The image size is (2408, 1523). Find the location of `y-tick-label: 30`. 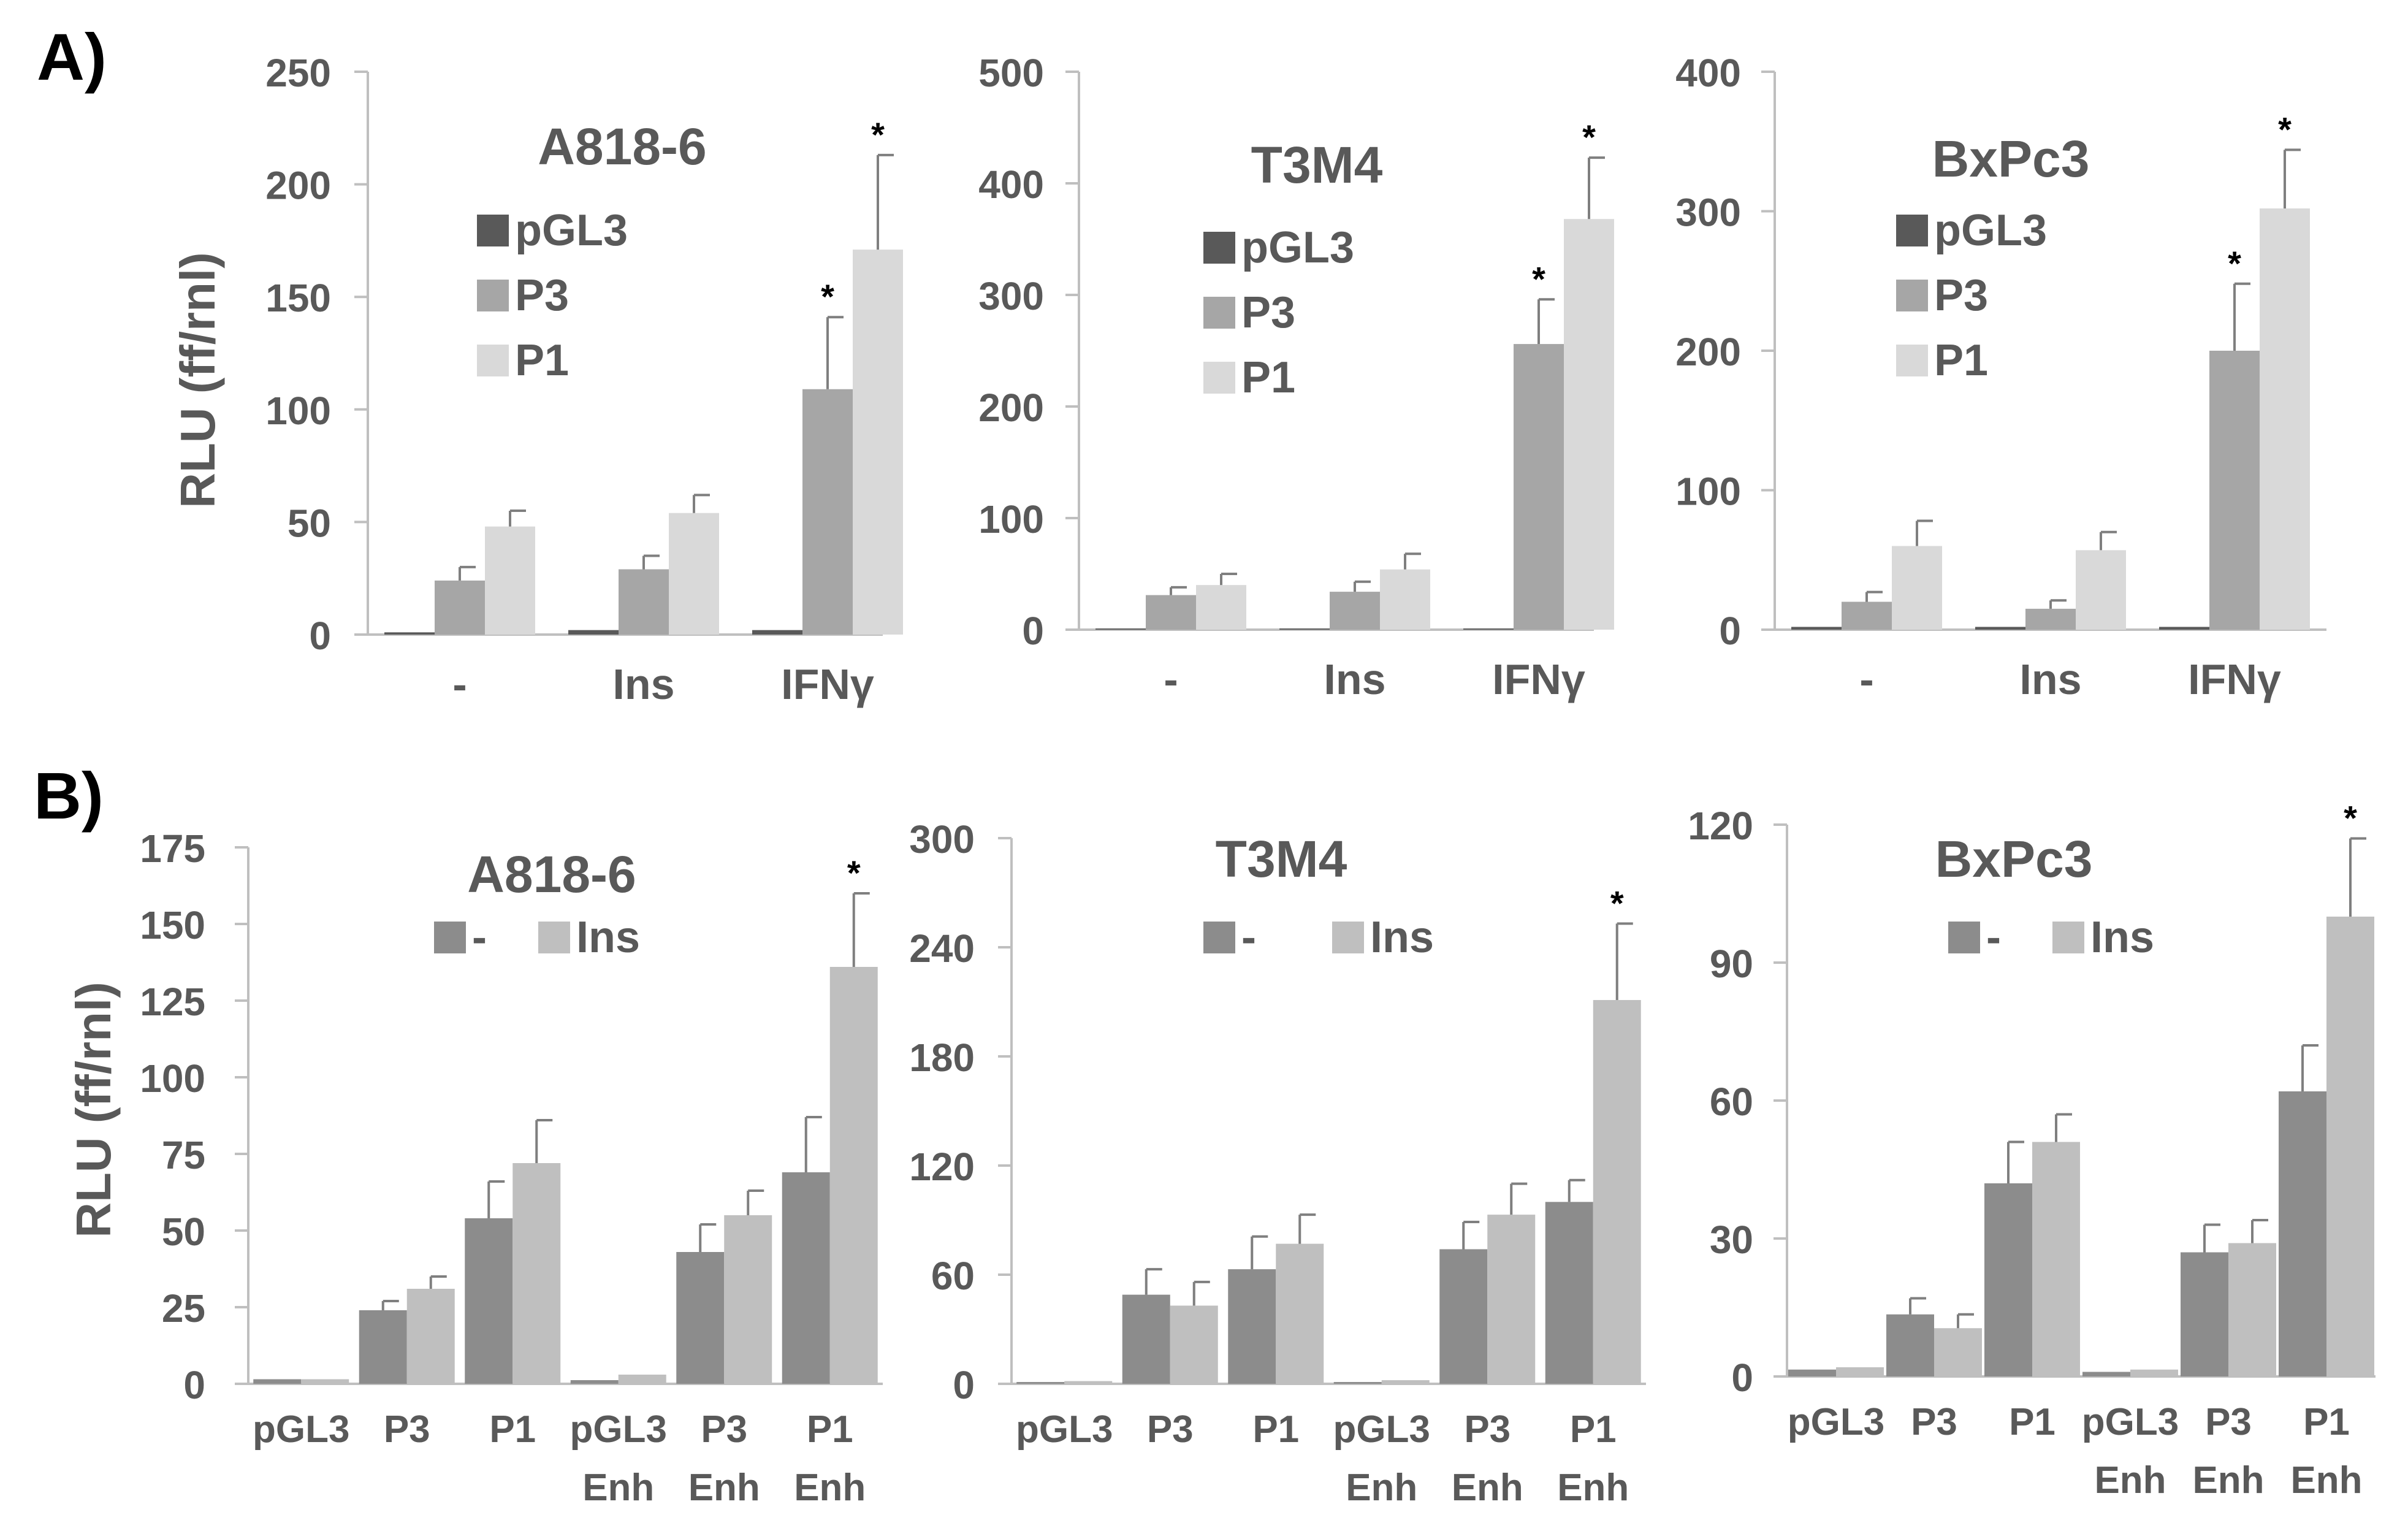

y-tick-label: 30 is located at coordinates (1731, 1240).